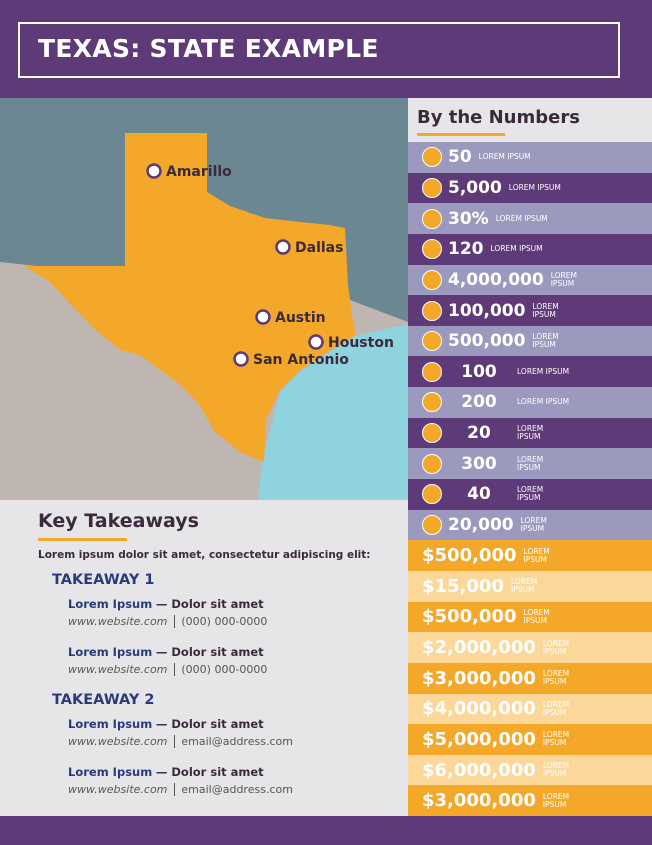 This screenshot has width=652, height=845. I want to click on row-value: 100, so click(479, 371).